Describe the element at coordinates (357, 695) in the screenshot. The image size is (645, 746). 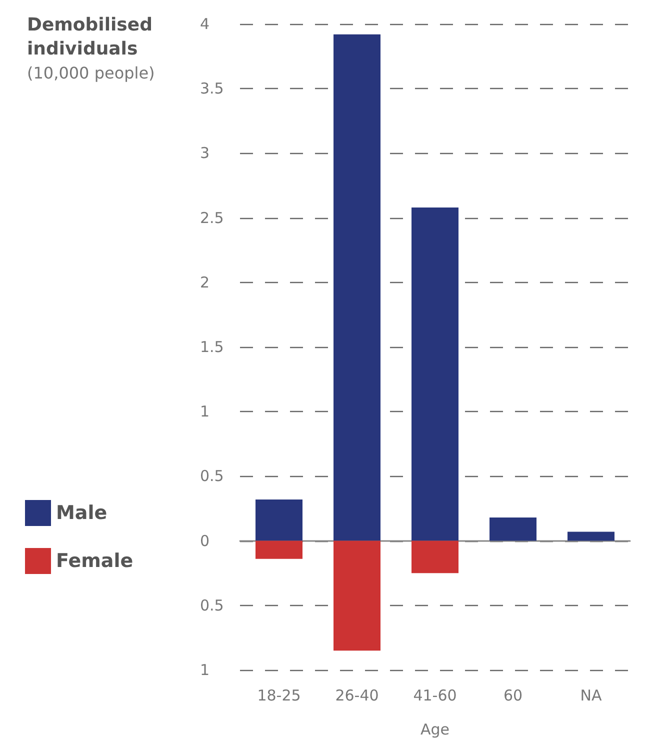
I see `x-tick-label: 26-40` at that location.